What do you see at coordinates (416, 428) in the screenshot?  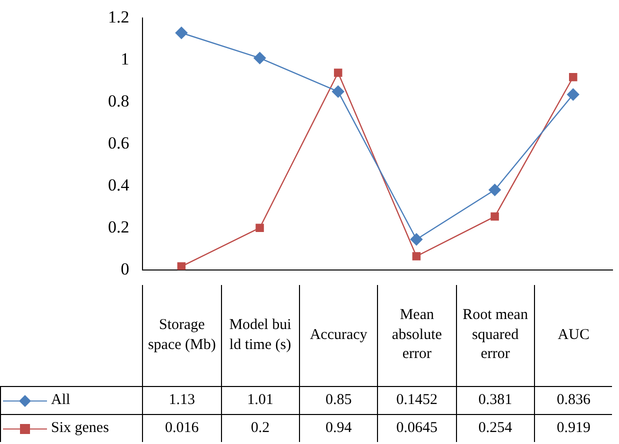 I see `data-label: 0.0645` at bounding box center [416, 428].